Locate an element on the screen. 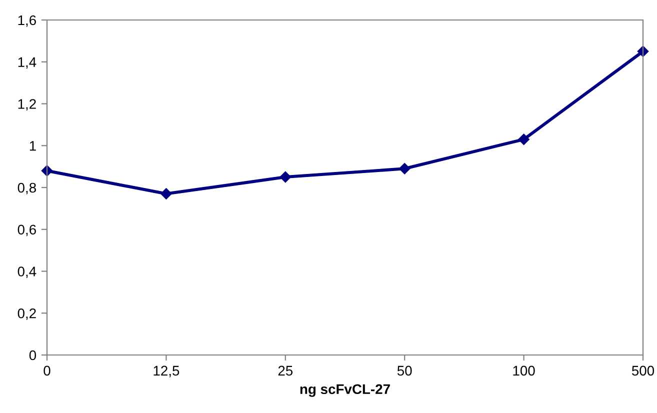 Image resolution: width=657 pixels, height=413 pixels. x-tick-label: 50 is located at coordinates (404, 371).